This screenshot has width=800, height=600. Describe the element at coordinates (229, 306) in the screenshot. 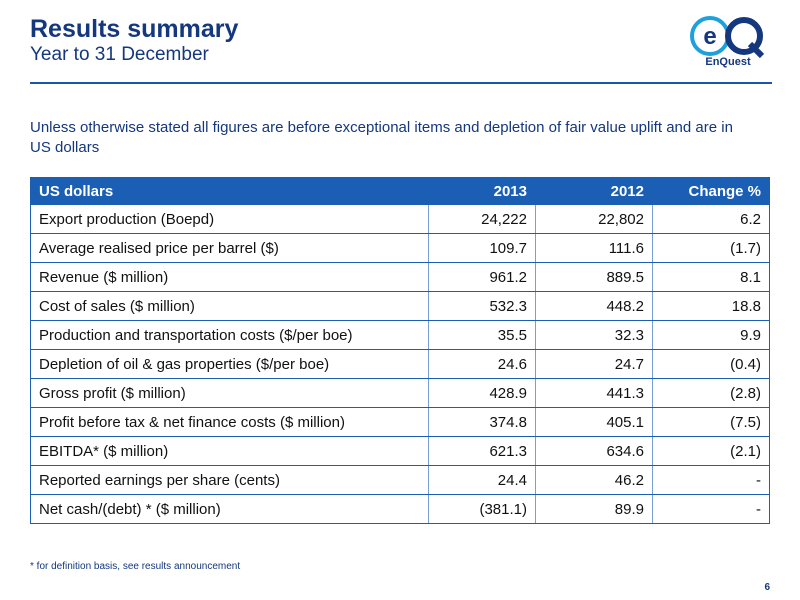

I see `row-label: Cost of sales ($ million)` at that location.